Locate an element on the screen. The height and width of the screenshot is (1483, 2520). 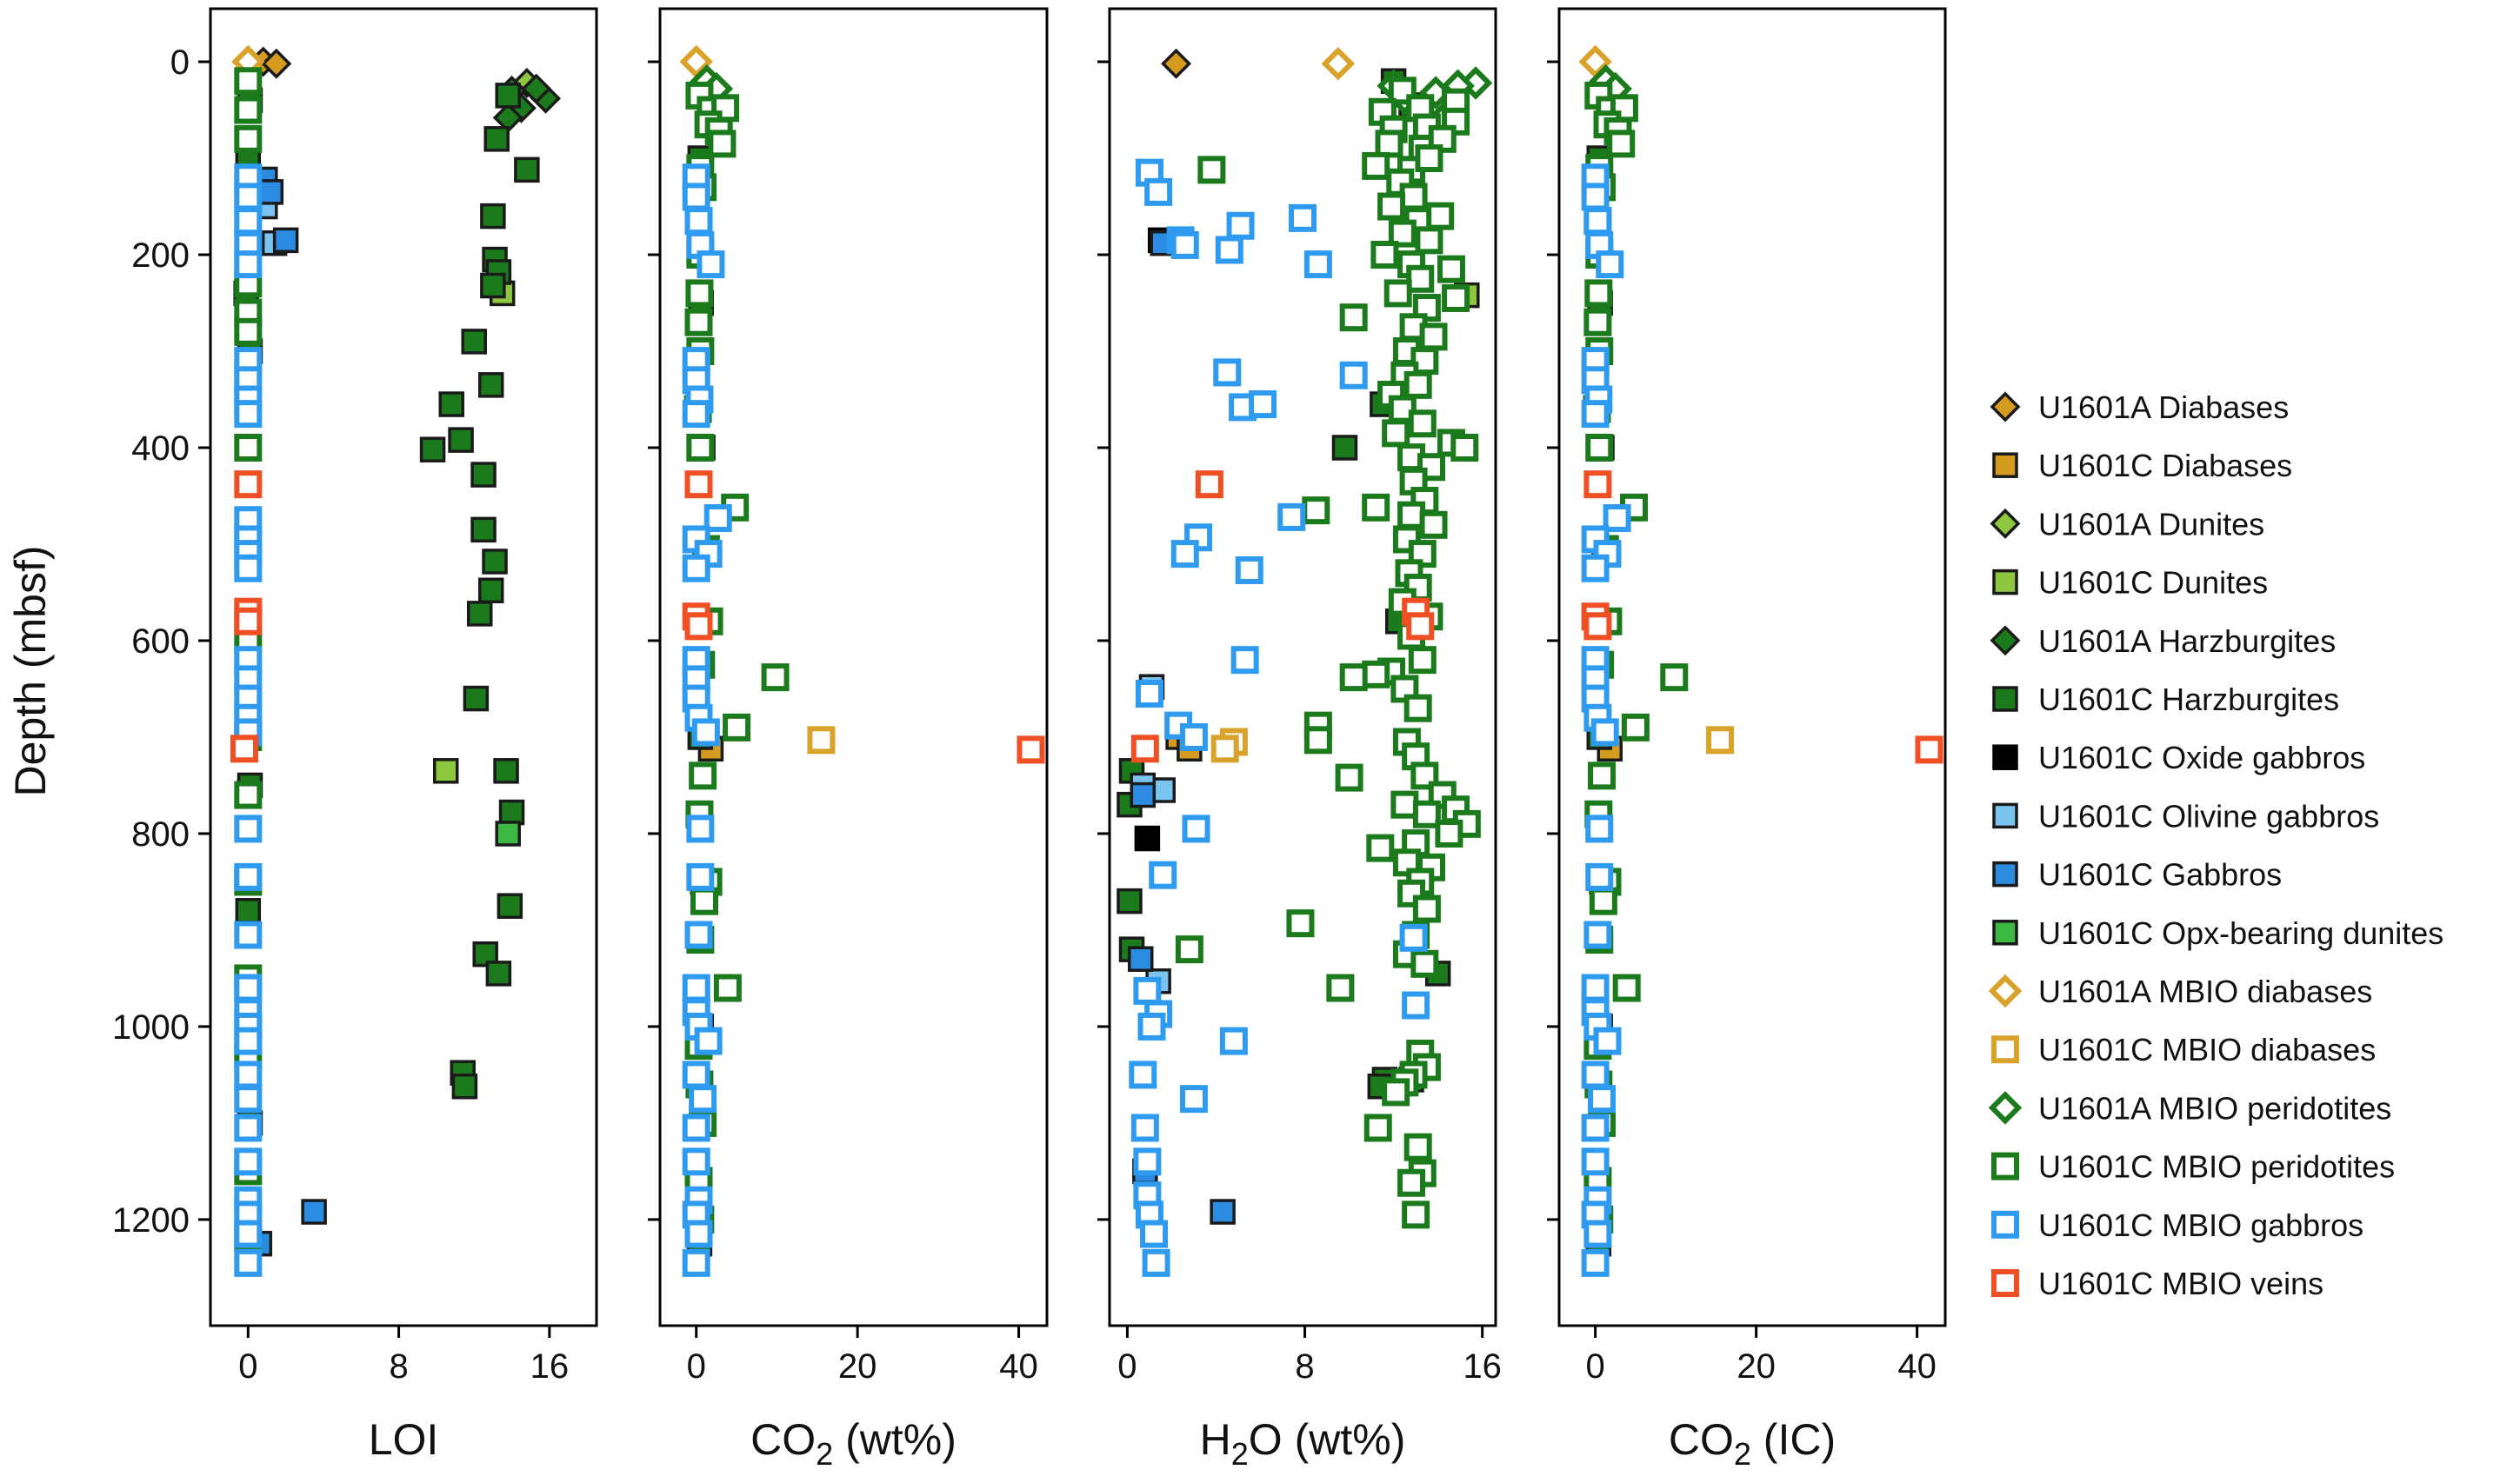
legend-item: U1601A Dunites is located at coordinates (2127, 524).